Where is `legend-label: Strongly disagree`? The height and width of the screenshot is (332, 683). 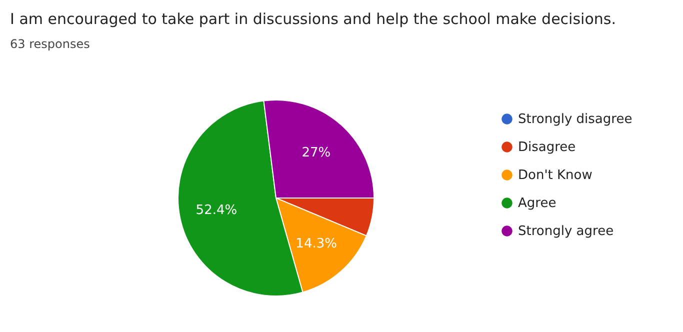 legend-label: Strongly disagree is located at coordinates (575, 119).